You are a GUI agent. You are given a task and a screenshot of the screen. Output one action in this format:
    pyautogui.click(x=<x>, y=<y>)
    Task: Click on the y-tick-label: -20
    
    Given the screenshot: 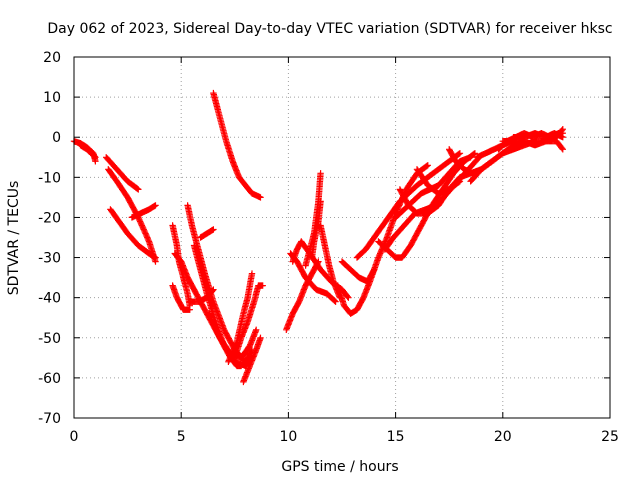 What is the action you would take?
    pyautogui.click(x=49, y=218)
    